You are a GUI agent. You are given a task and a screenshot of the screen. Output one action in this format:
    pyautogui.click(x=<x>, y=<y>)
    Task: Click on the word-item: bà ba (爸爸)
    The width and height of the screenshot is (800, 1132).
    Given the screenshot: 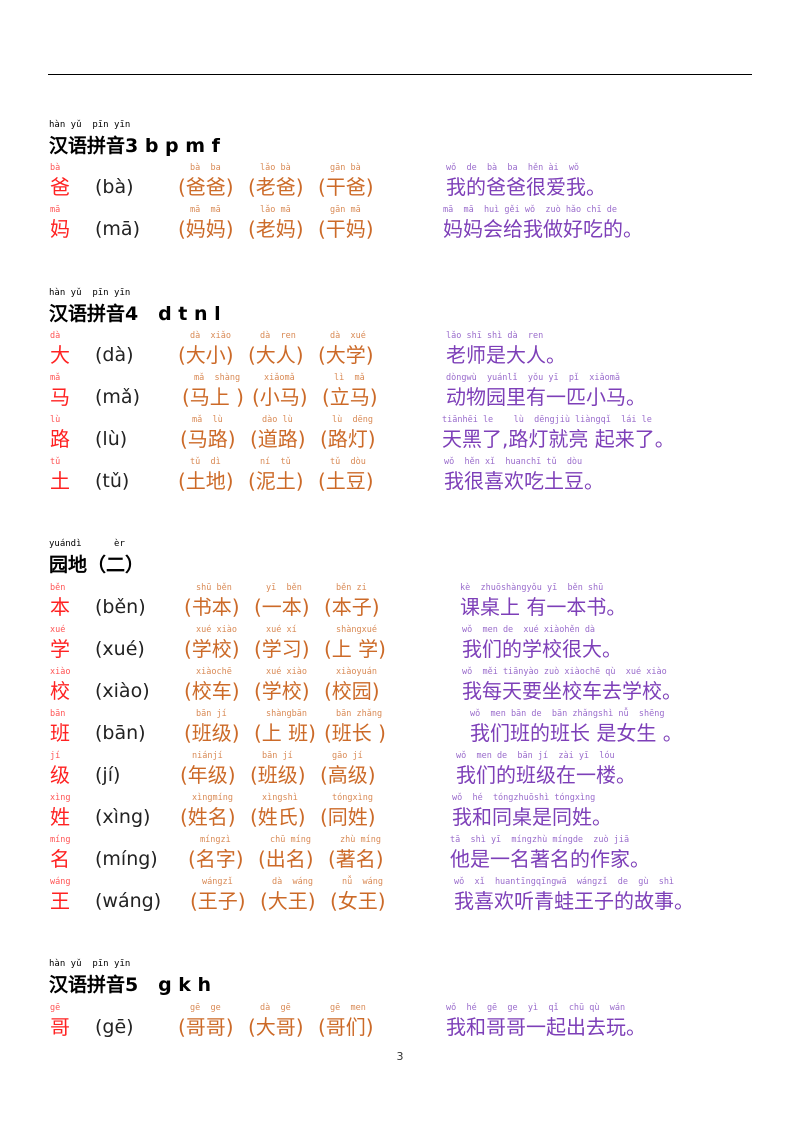 What is the action you would take?
    pyautogui.click(x=213, y=181)
    